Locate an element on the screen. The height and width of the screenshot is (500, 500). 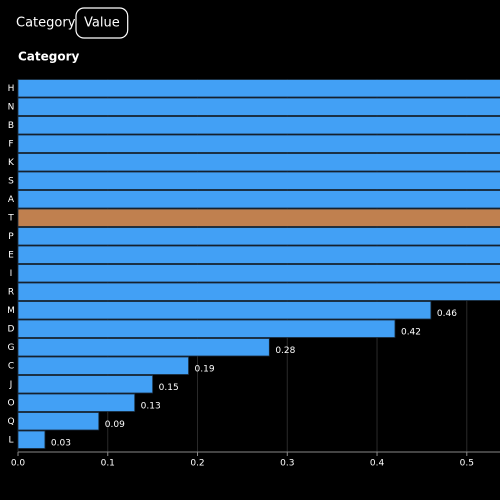
value-label: 0.09 is located at coordinates (115, 425).